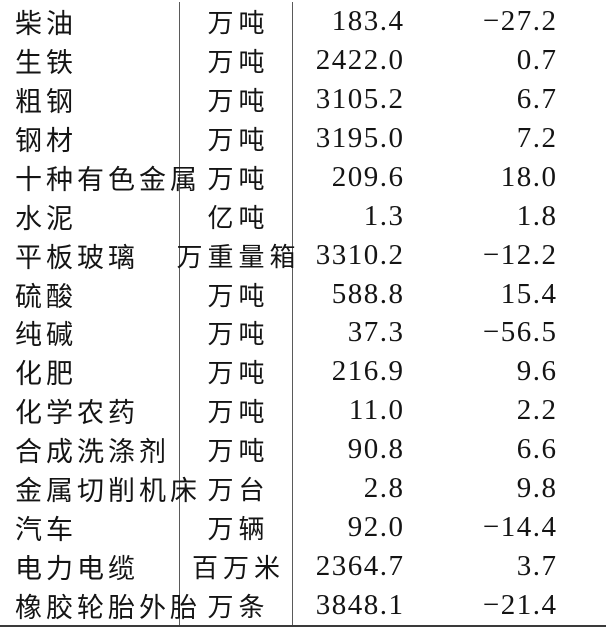  Describe the element at coordinates (303, 99) in the screenshot. I see `table-row: 粗钢 万吨 3105.2 6.7` at that location.